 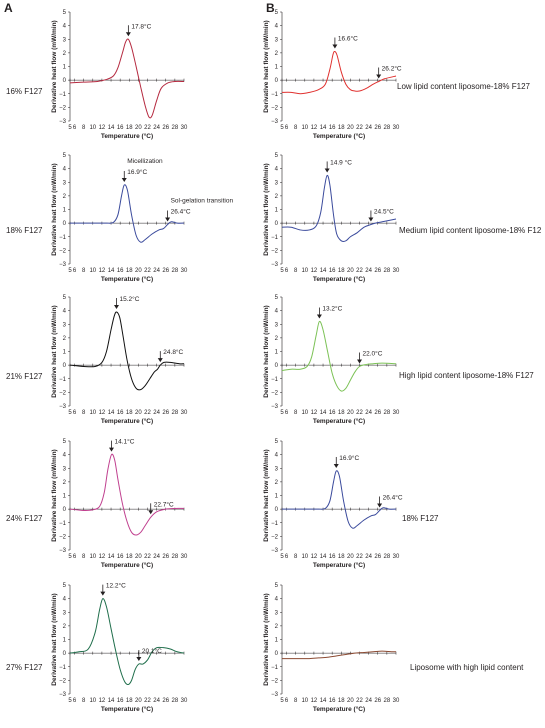 What do you see at coordinates (145, 161) in the screenshot?
I see `annotation-label: Micellization` at bounding box center [145, 161].